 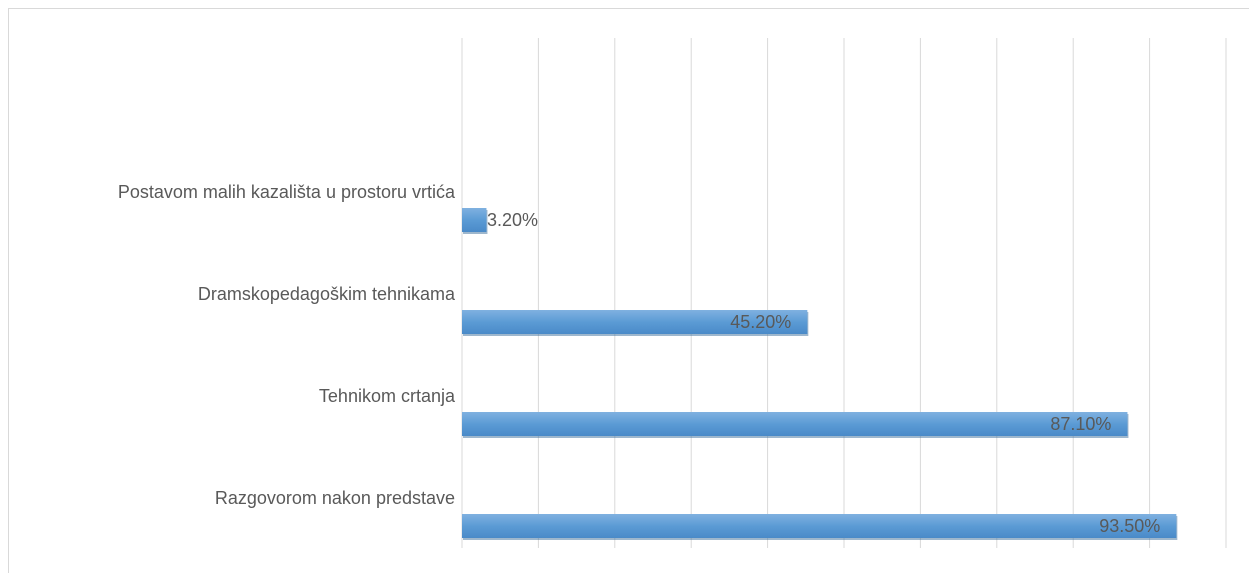 I want to click on data-label: 87.10%, so click(x=1080, y=424).